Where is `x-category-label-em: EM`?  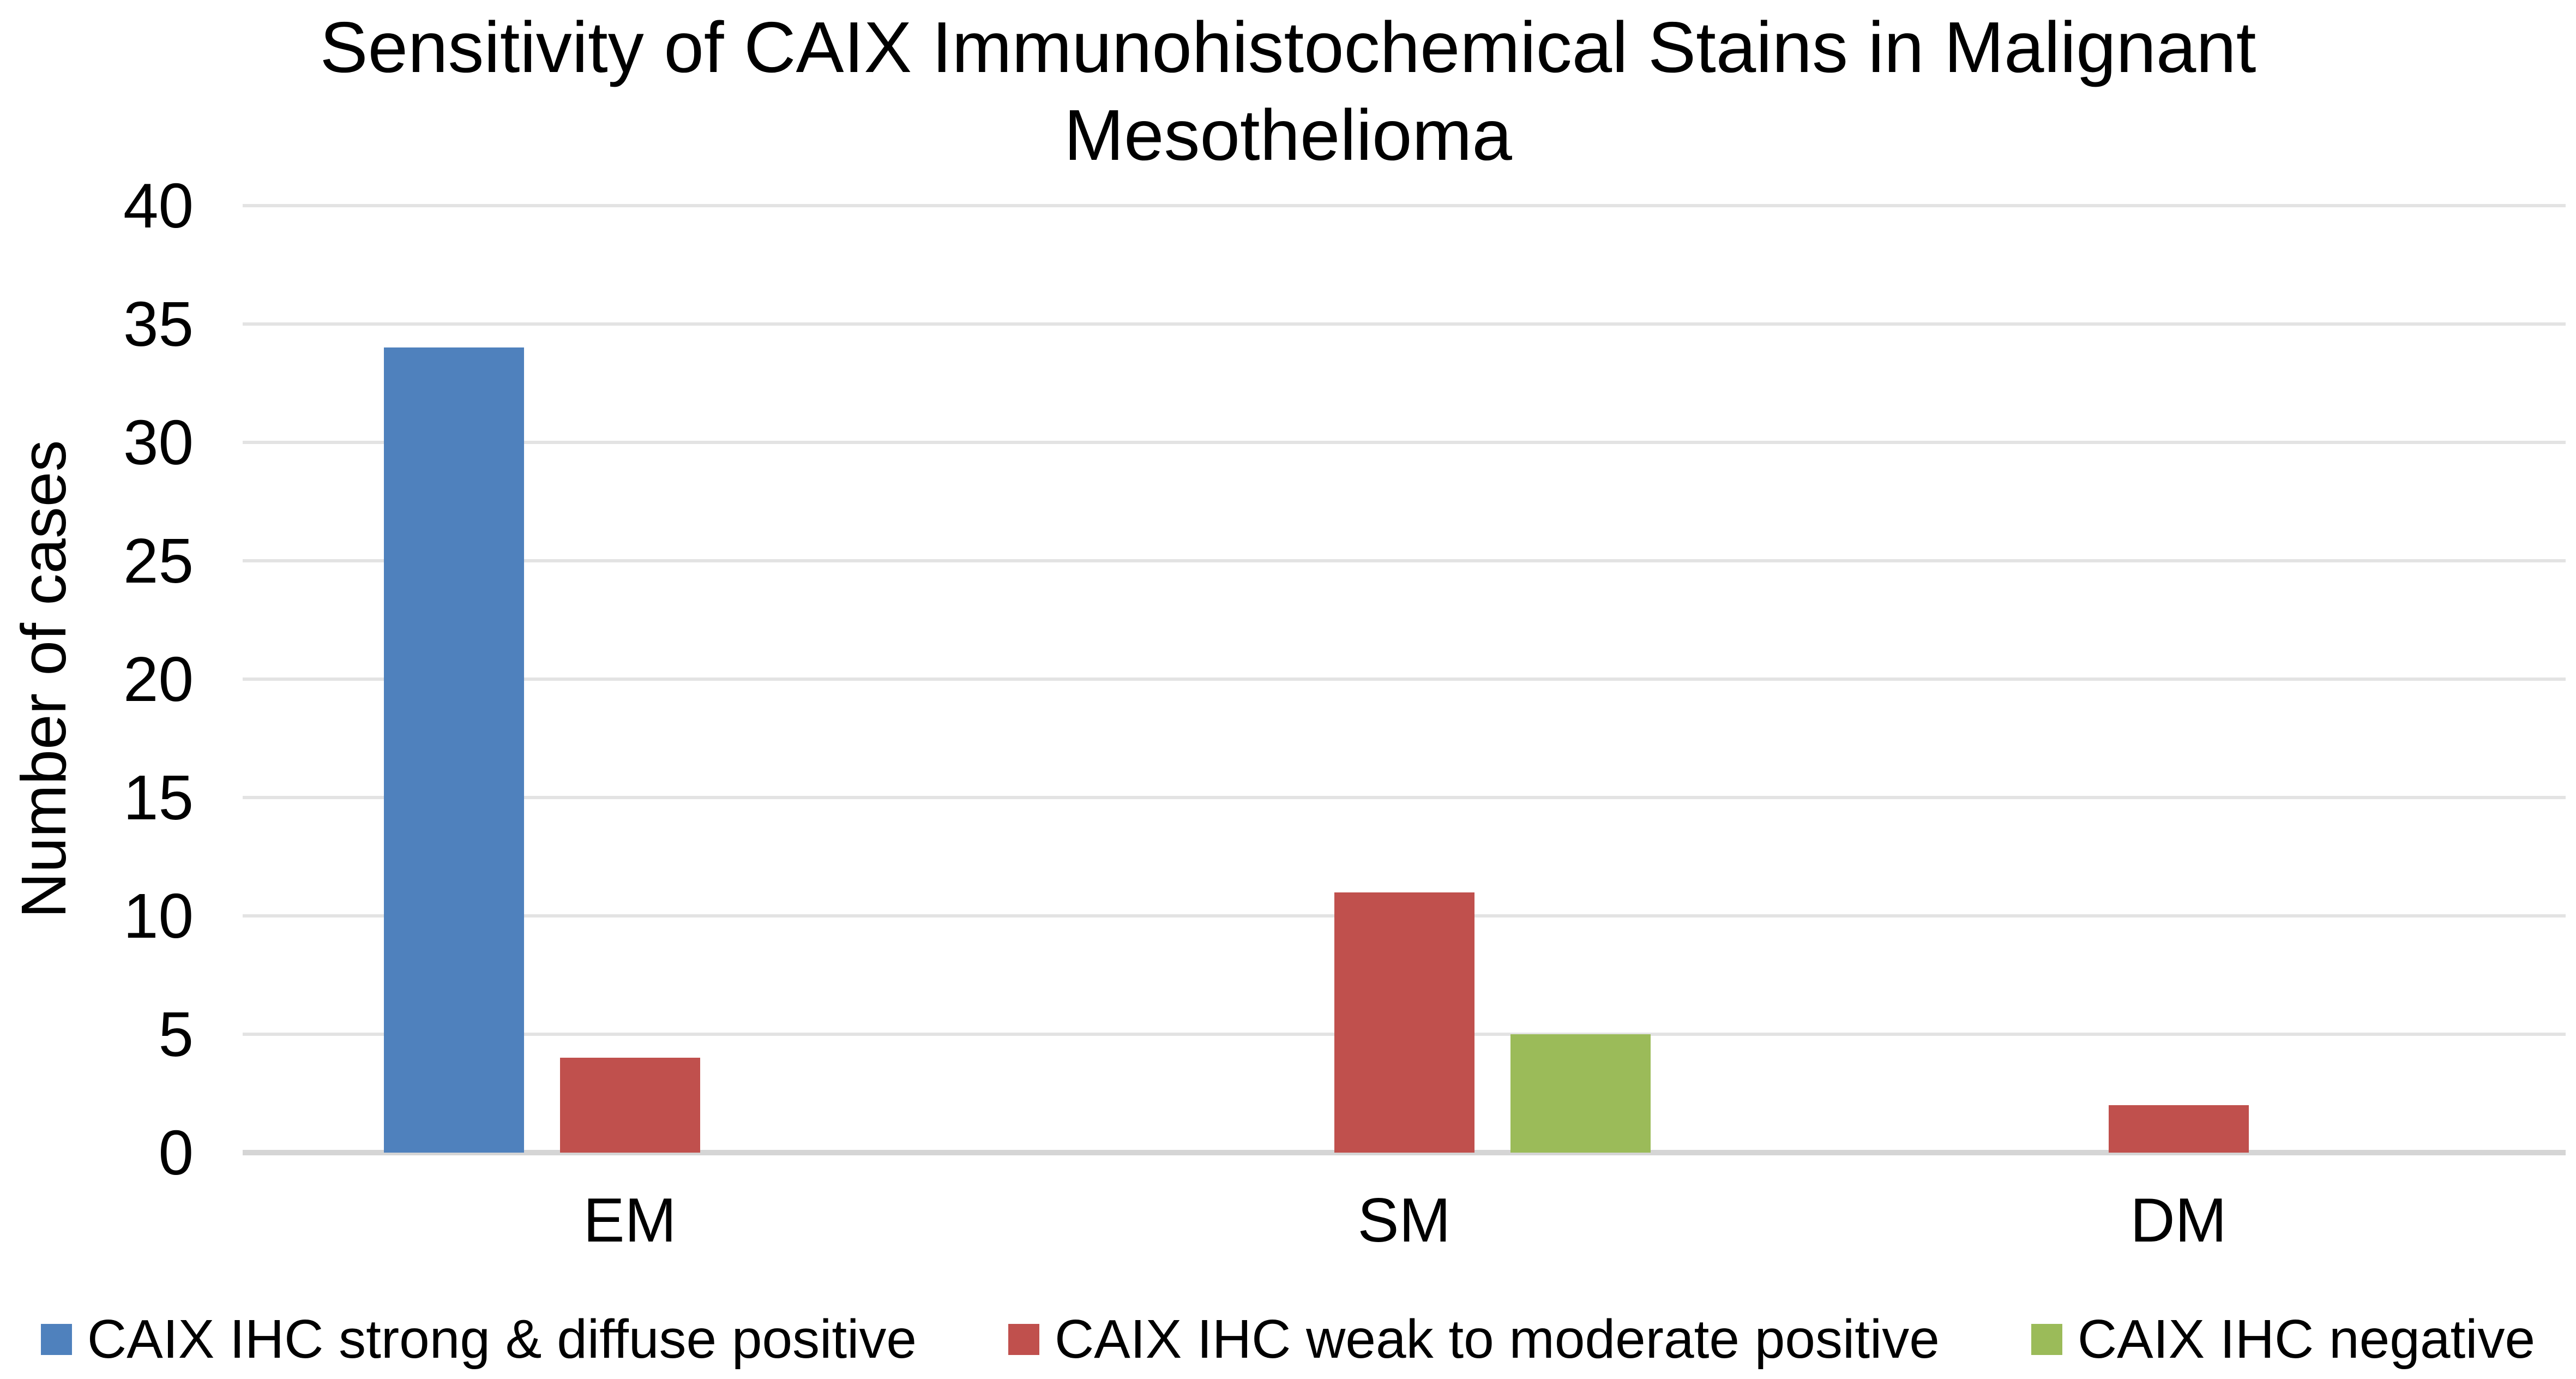
x-category-label-em: EM is located at coordinates (630, 1220).